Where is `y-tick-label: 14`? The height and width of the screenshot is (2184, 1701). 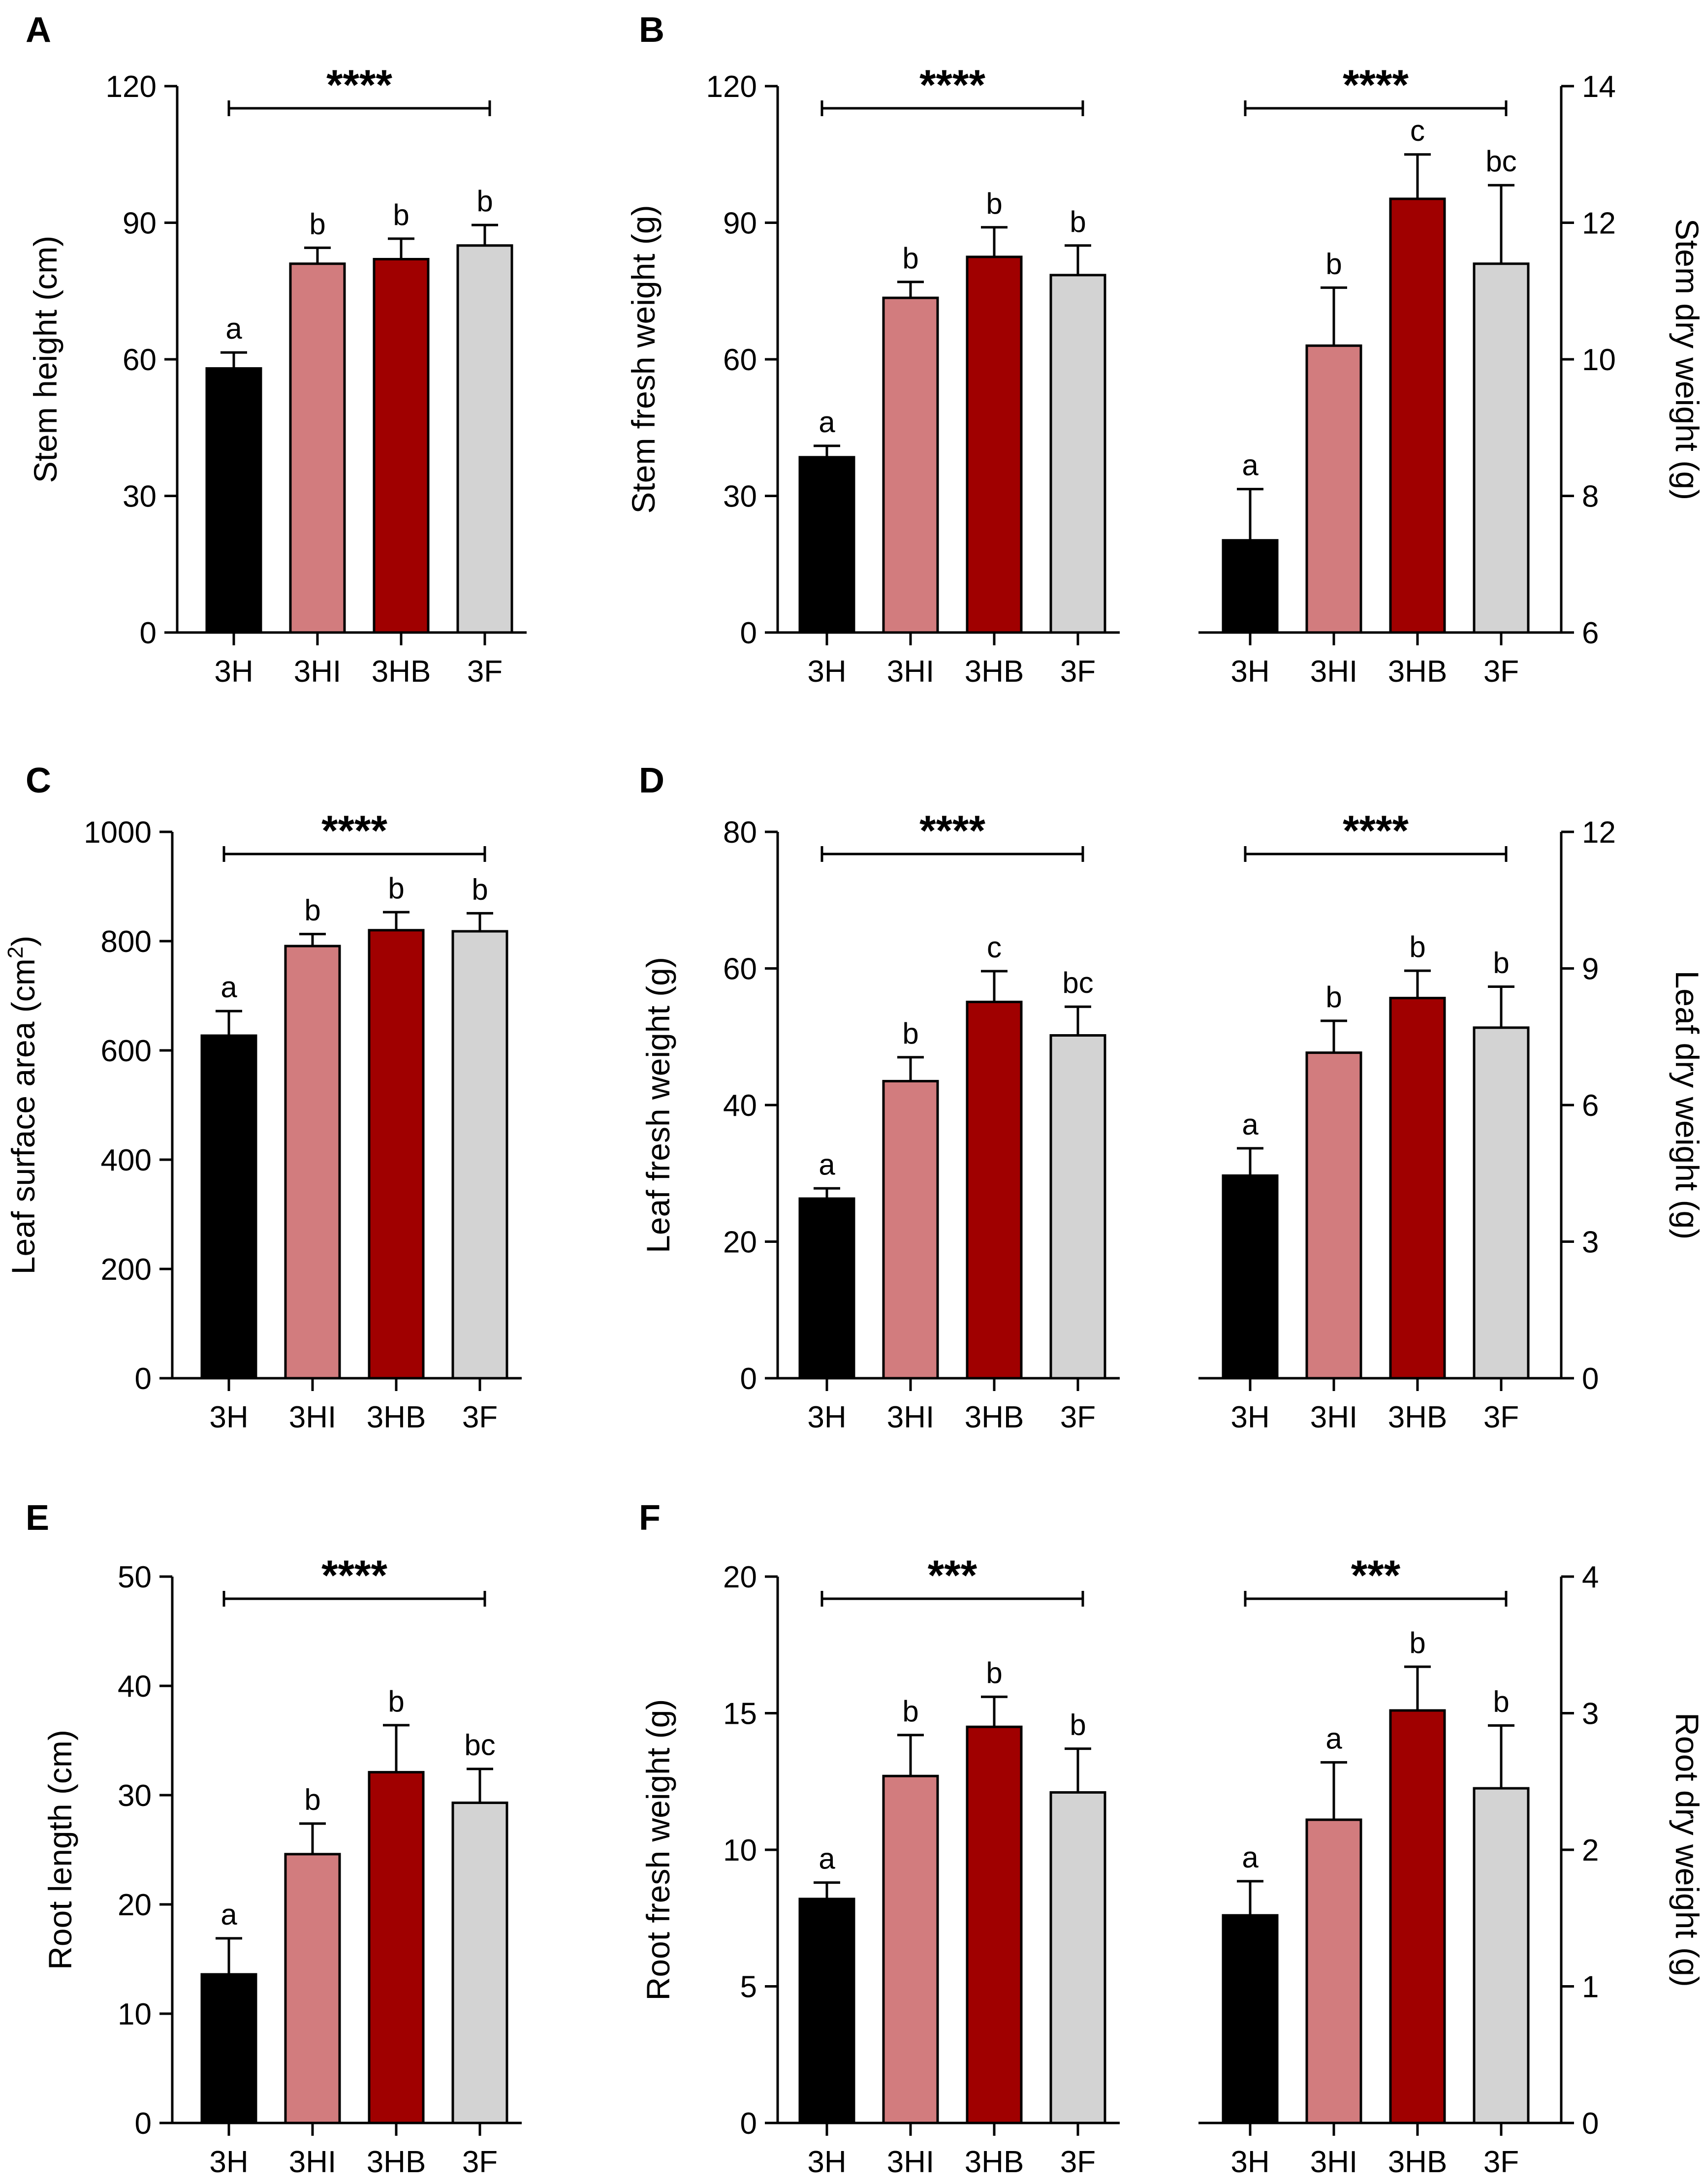
y-tick-label: 14 is located at coordinates (1599, 87).